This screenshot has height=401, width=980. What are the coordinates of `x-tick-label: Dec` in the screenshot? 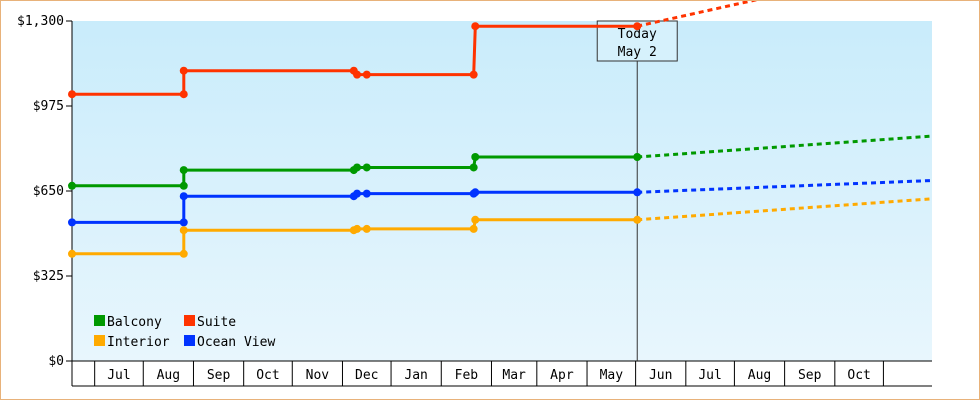 It's located at (366, 375).